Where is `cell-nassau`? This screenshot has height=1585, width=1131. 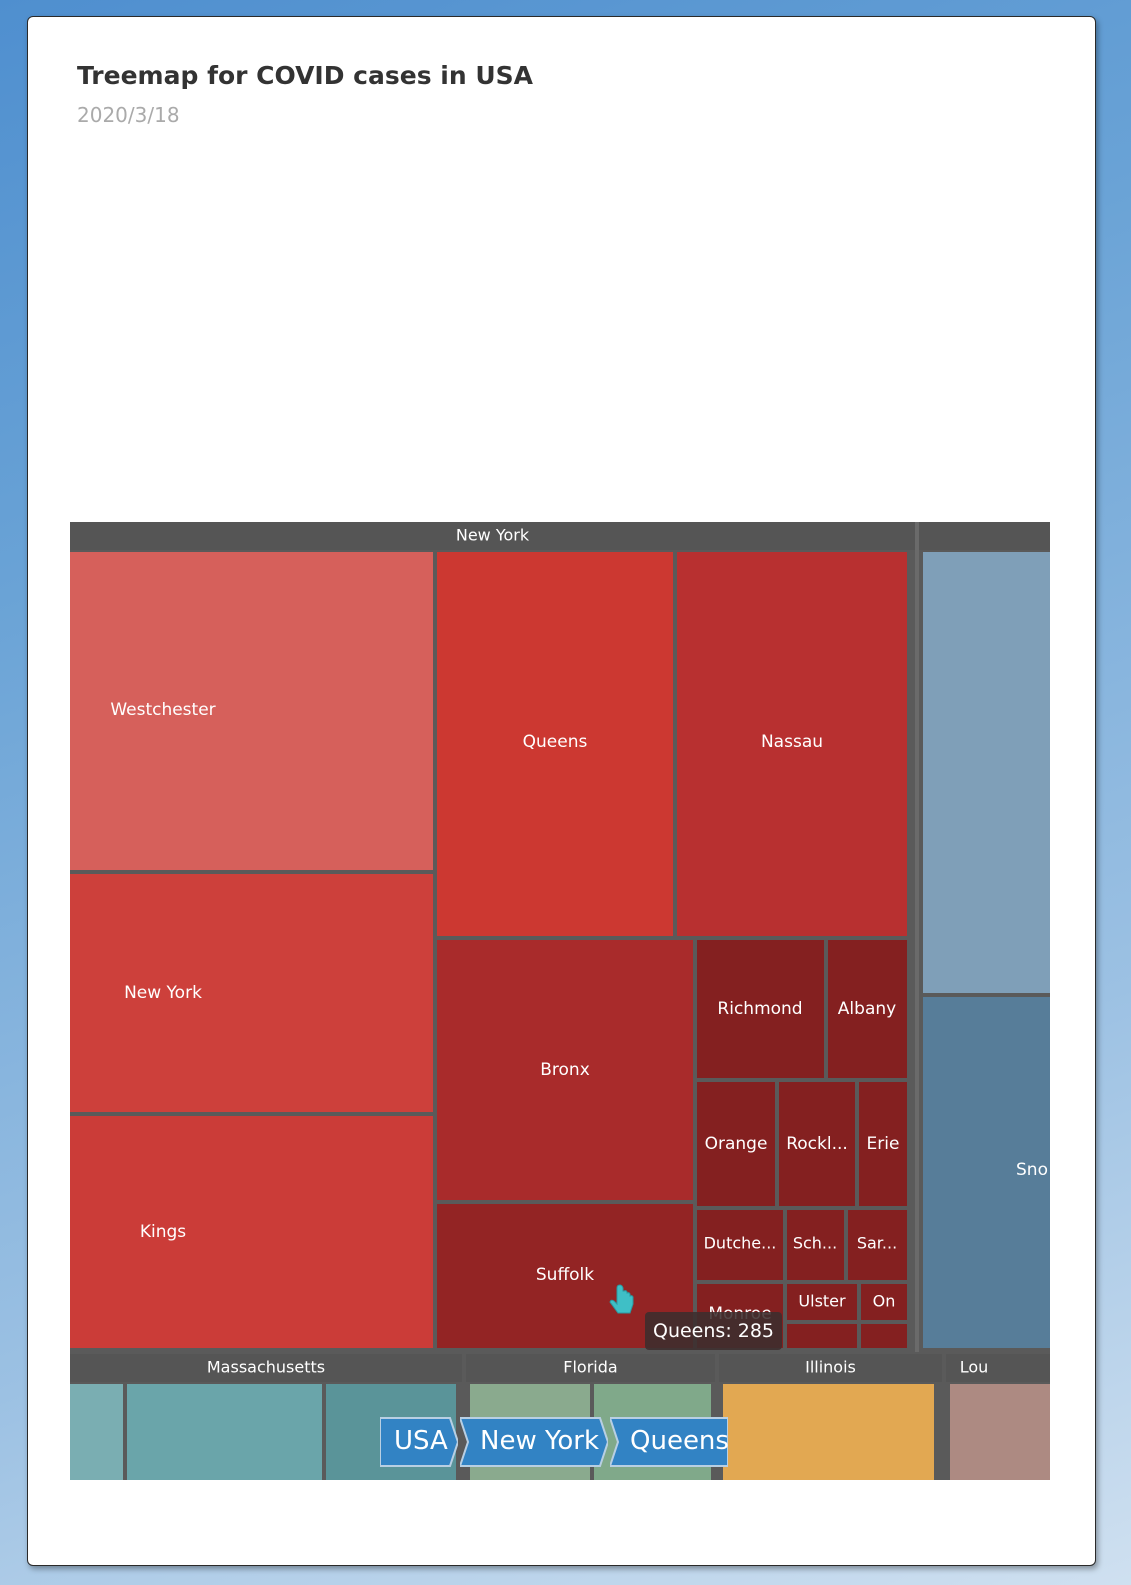 cell-nassau is located at coordinates (792, 744).